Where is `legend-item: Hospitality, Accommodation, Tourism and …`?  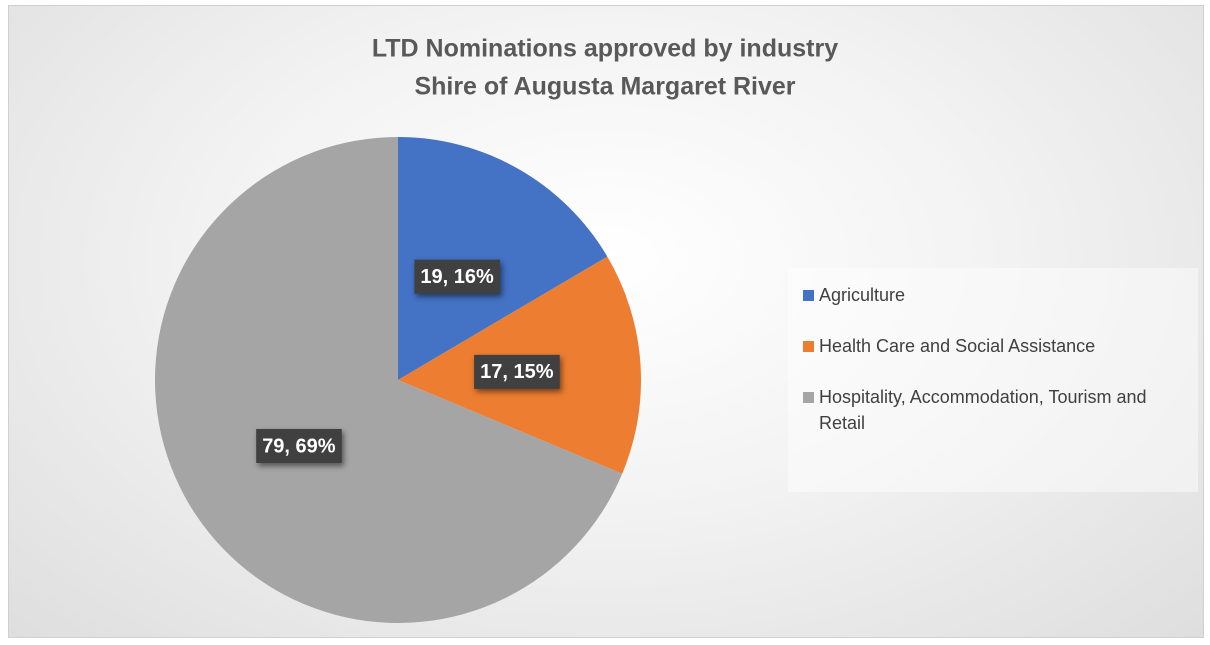 legend-item: Hospitality, Accommodation, Tourism and … is located at coordinates (993, 410).